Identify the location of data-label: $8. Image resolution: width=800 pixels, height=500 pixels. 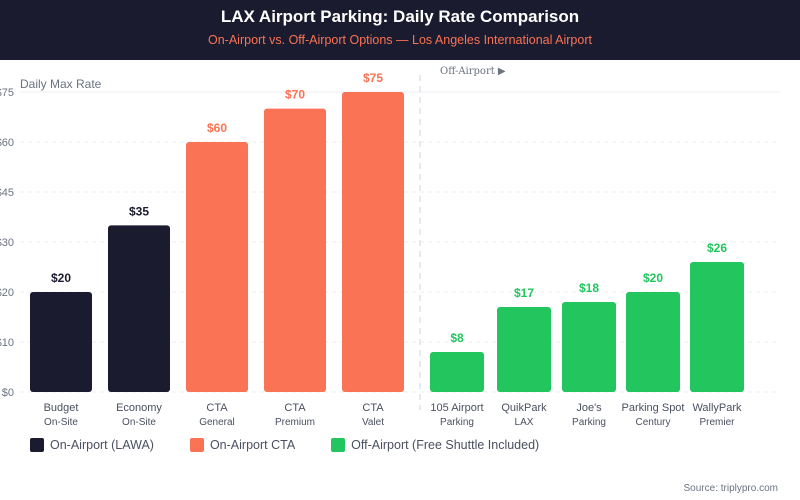
(457, 338).